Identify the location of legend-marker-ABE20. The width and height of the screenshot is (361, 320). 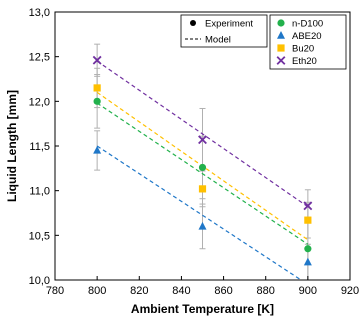
(281, 35).